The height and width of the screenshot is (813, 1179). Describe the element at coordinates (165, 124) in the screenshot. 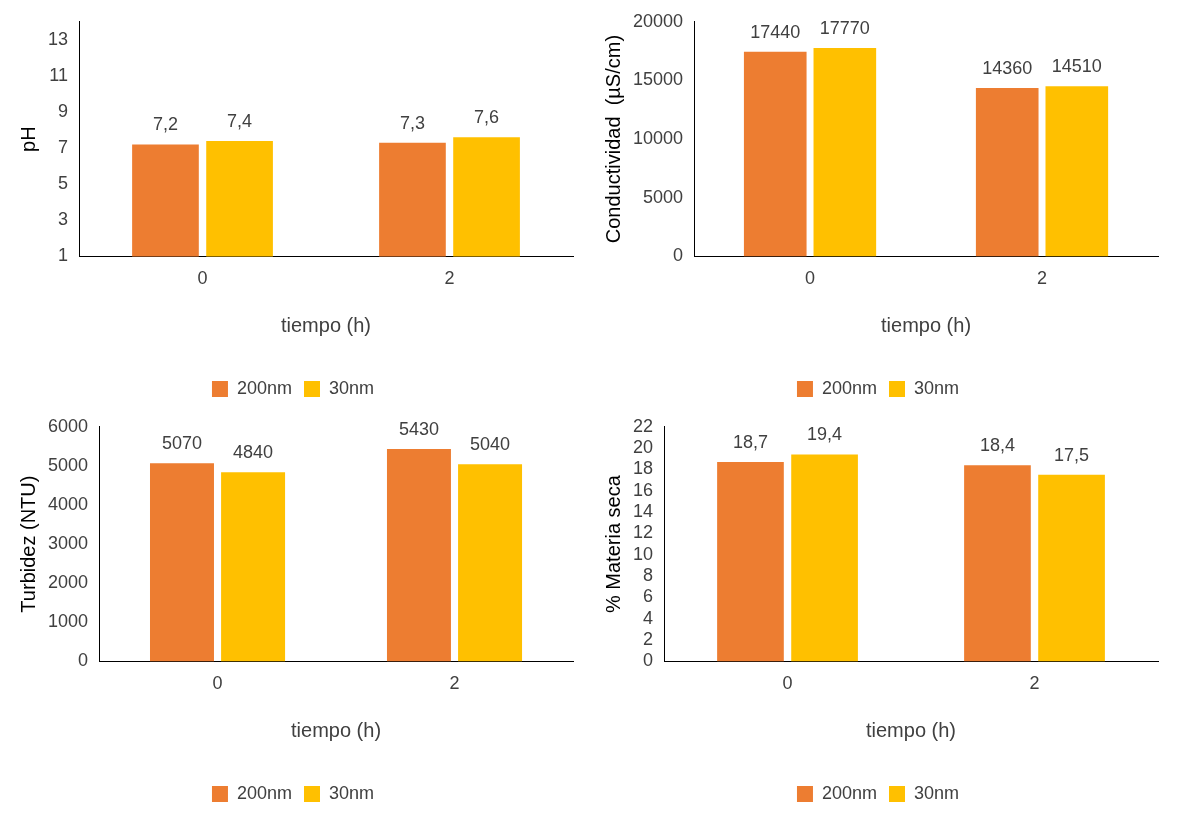

I see `data-label: 7,2` at that location.